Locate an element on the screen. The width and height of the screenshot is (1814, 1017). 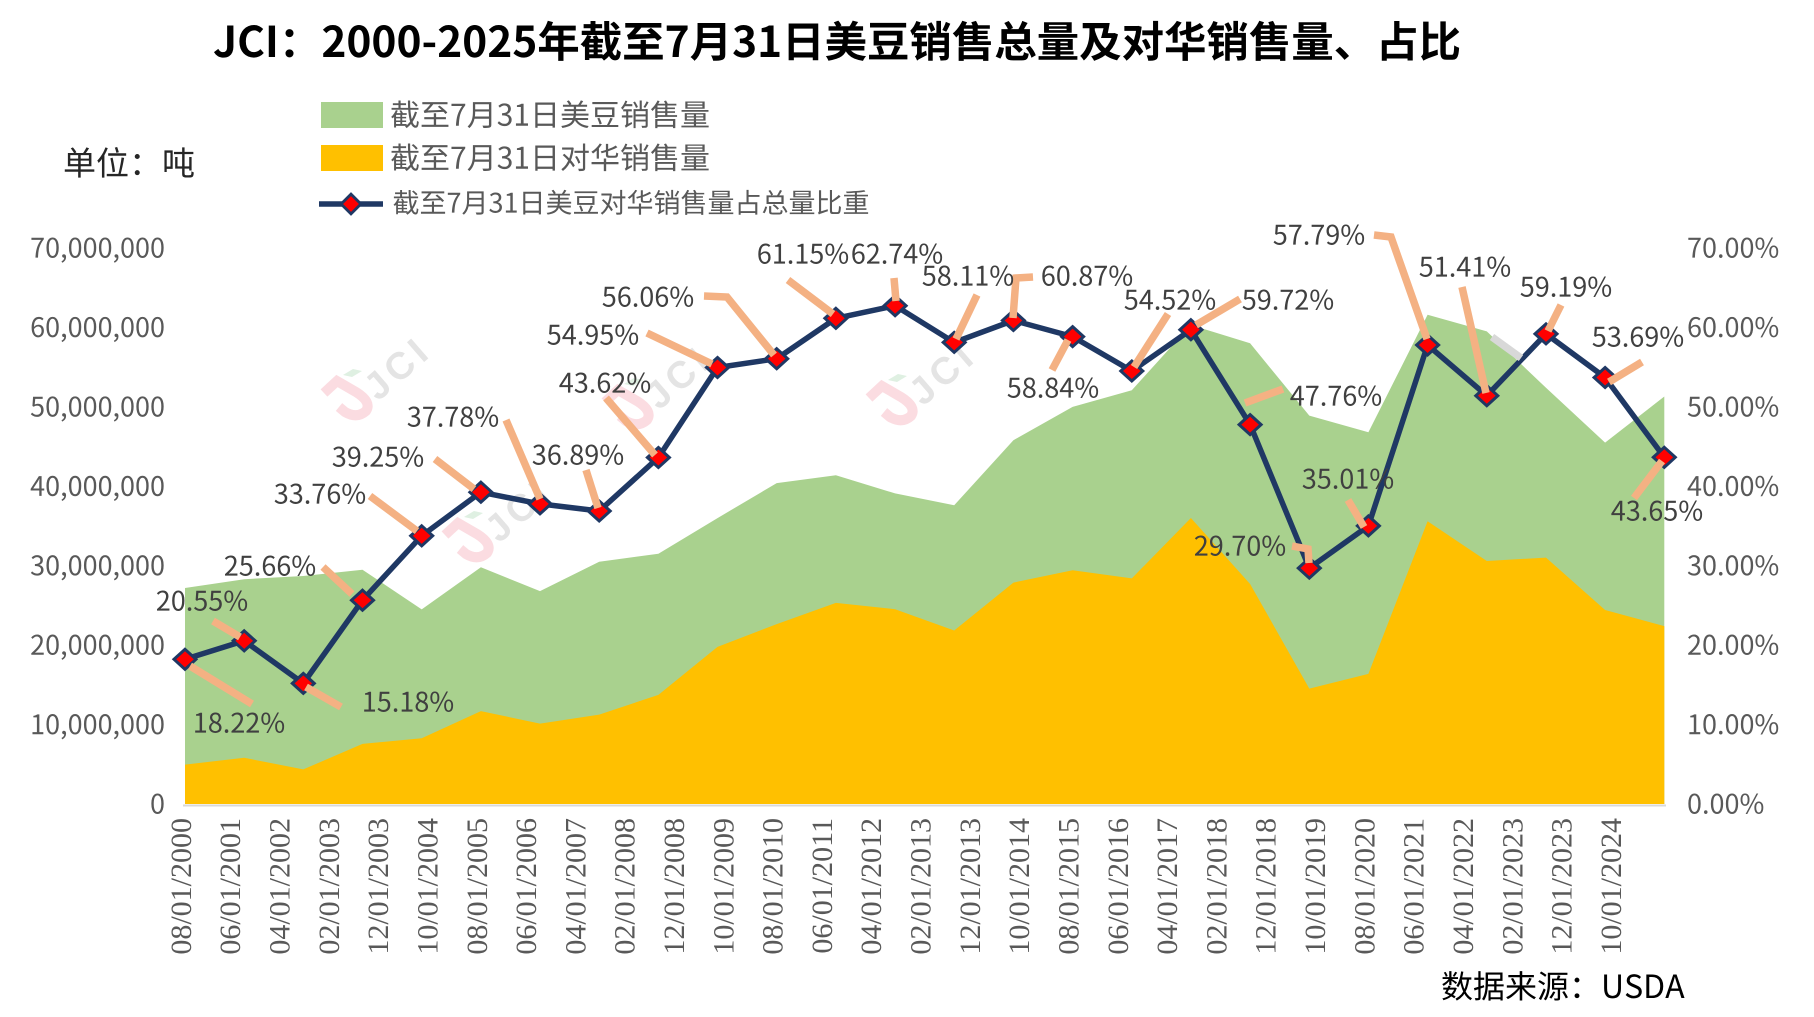
svg-text: 08/01/2015 is located at coordinates (1068, 886).